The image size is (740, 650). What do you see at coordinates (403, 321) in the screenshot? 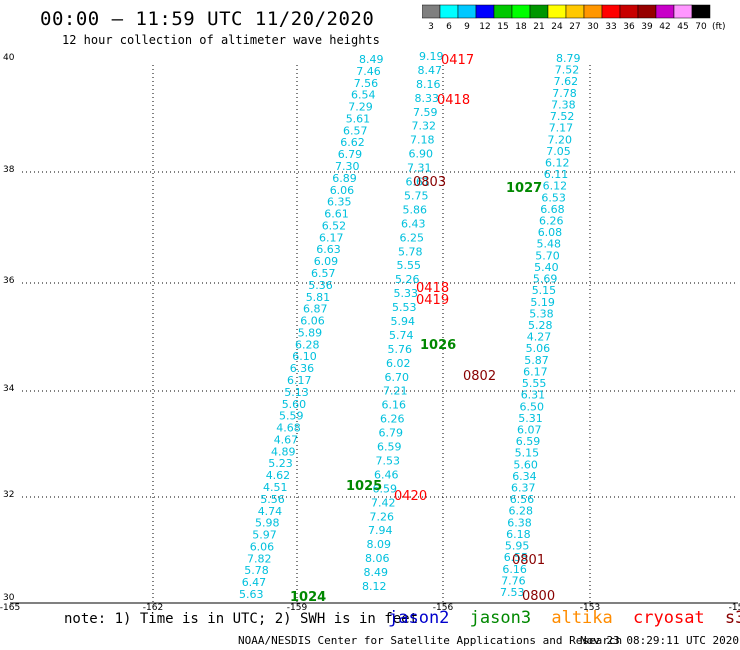
I see `wave-height-value: 5.94` at bounding box center [403, 321].